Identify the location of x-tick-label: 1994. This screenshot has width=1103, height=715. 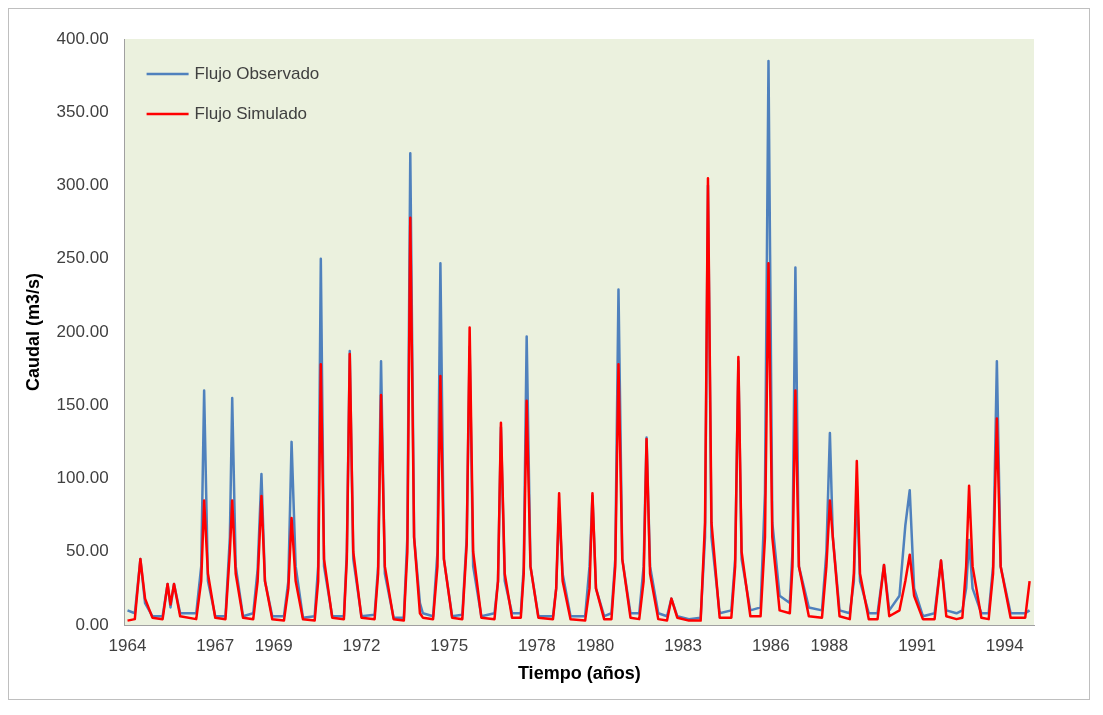
(1004, 645).